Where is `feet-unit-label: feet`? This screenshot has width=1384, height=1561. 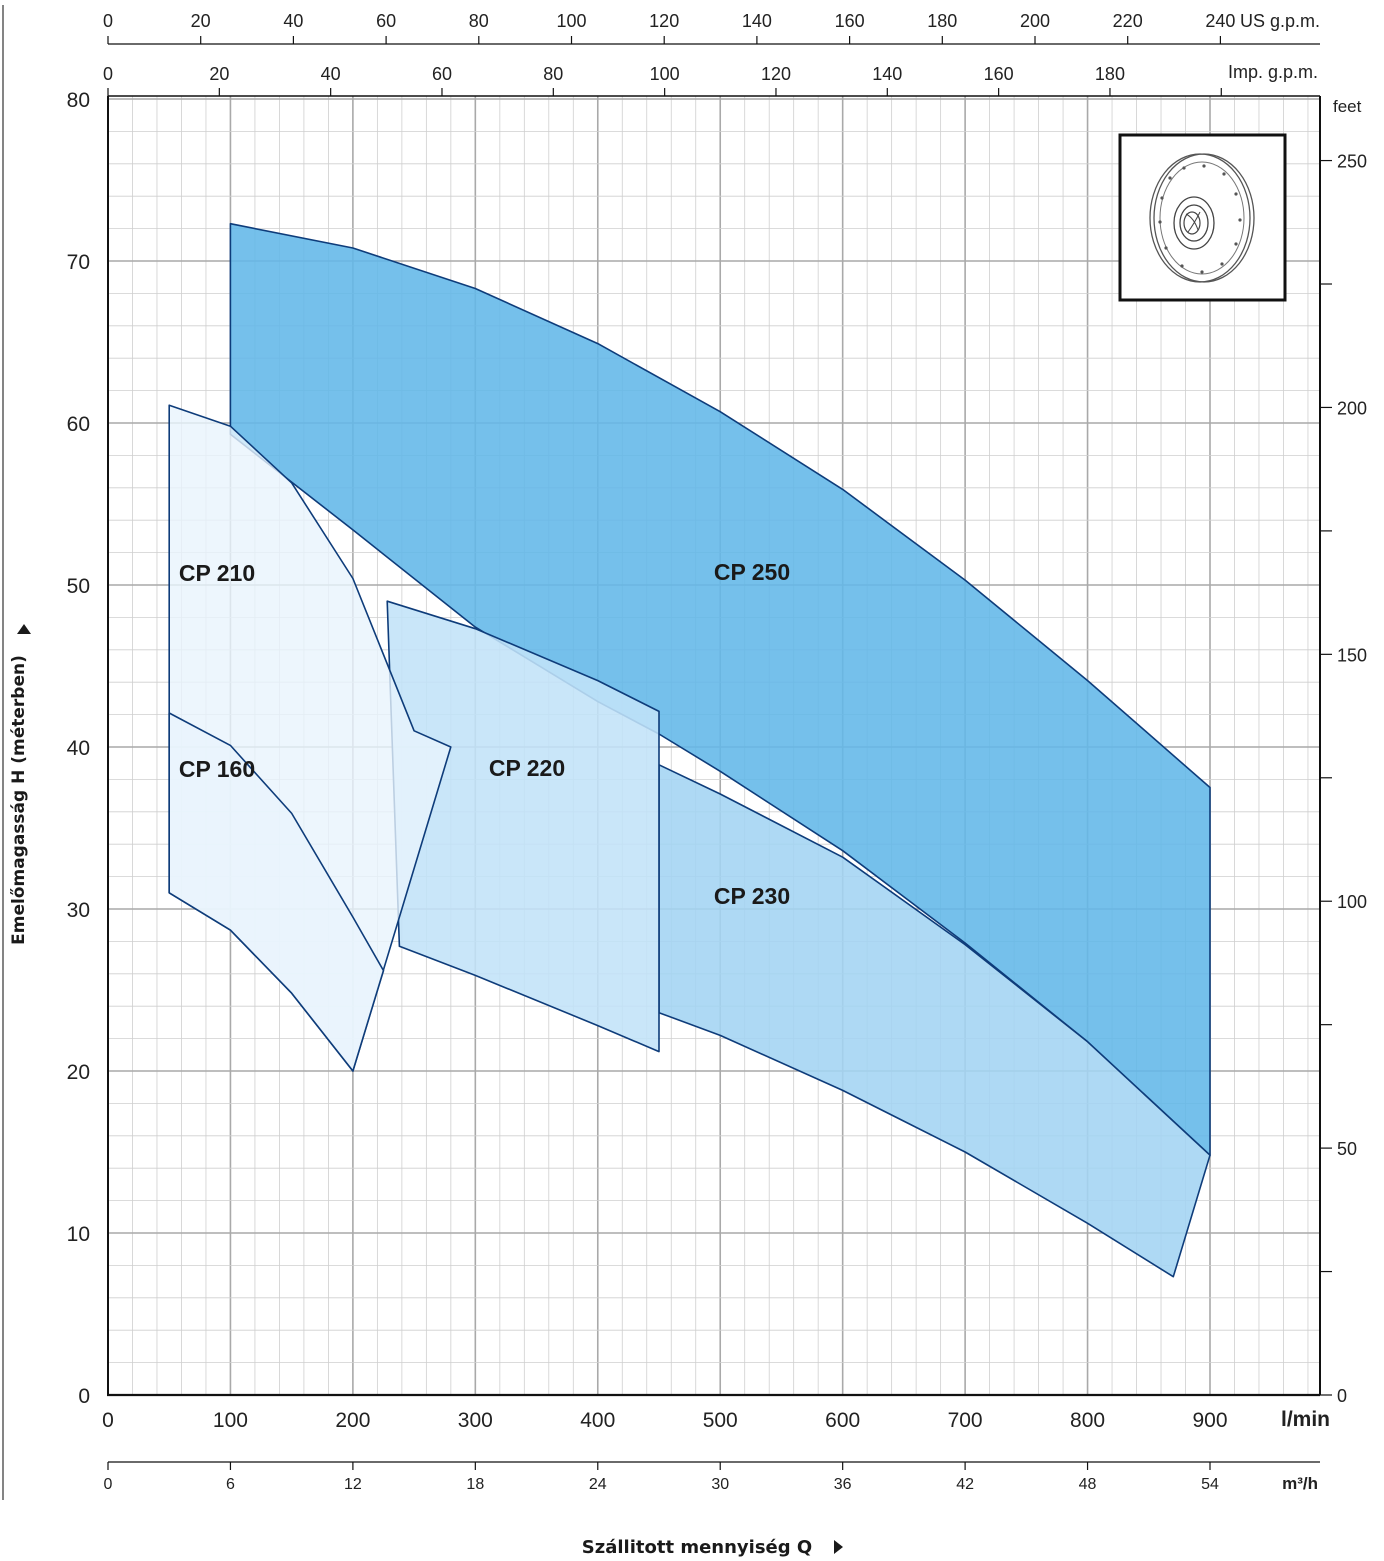 feet-unit-label: feet is located at coordinates (1347, 106).